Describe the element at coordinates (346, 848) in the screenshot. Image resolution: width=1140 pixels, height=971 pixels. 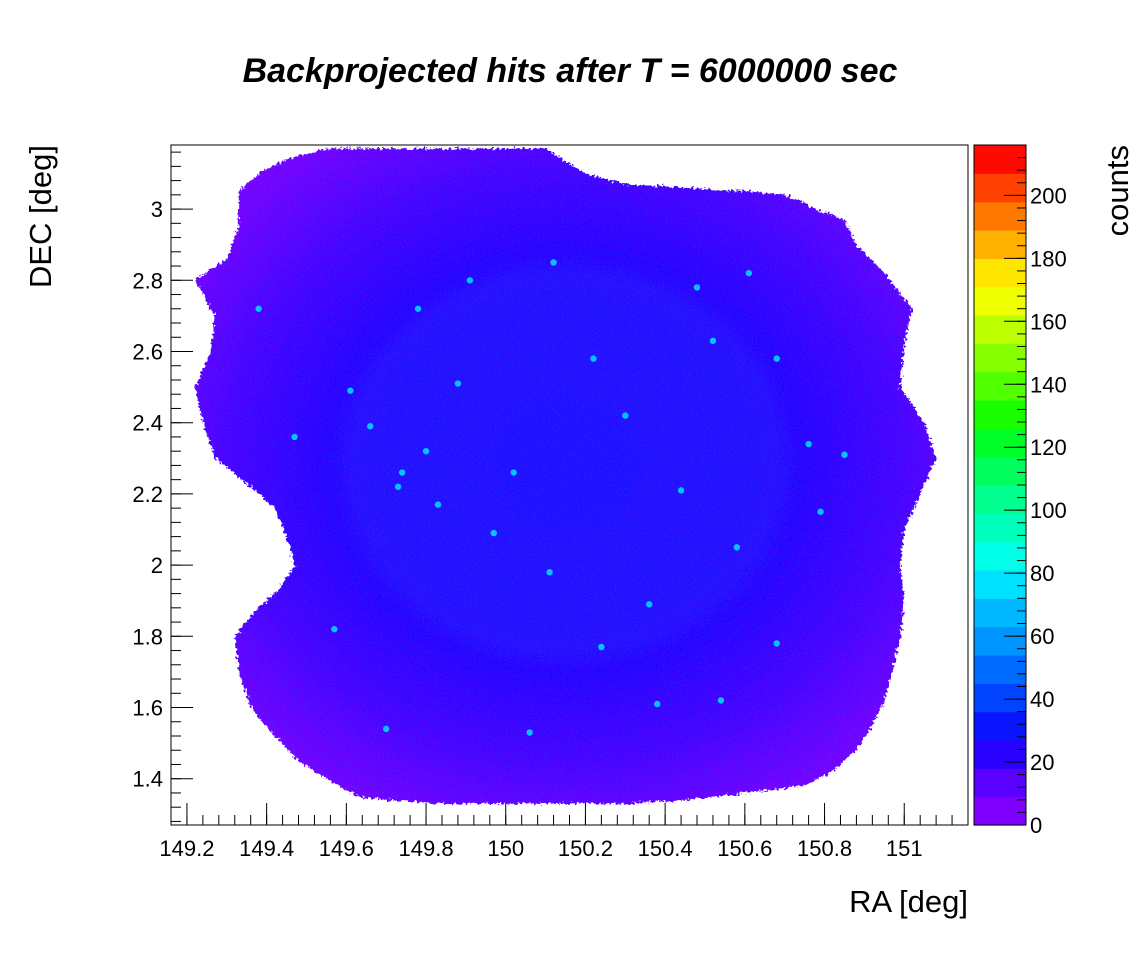
I see `x-tick-label: 149.6` at that location.